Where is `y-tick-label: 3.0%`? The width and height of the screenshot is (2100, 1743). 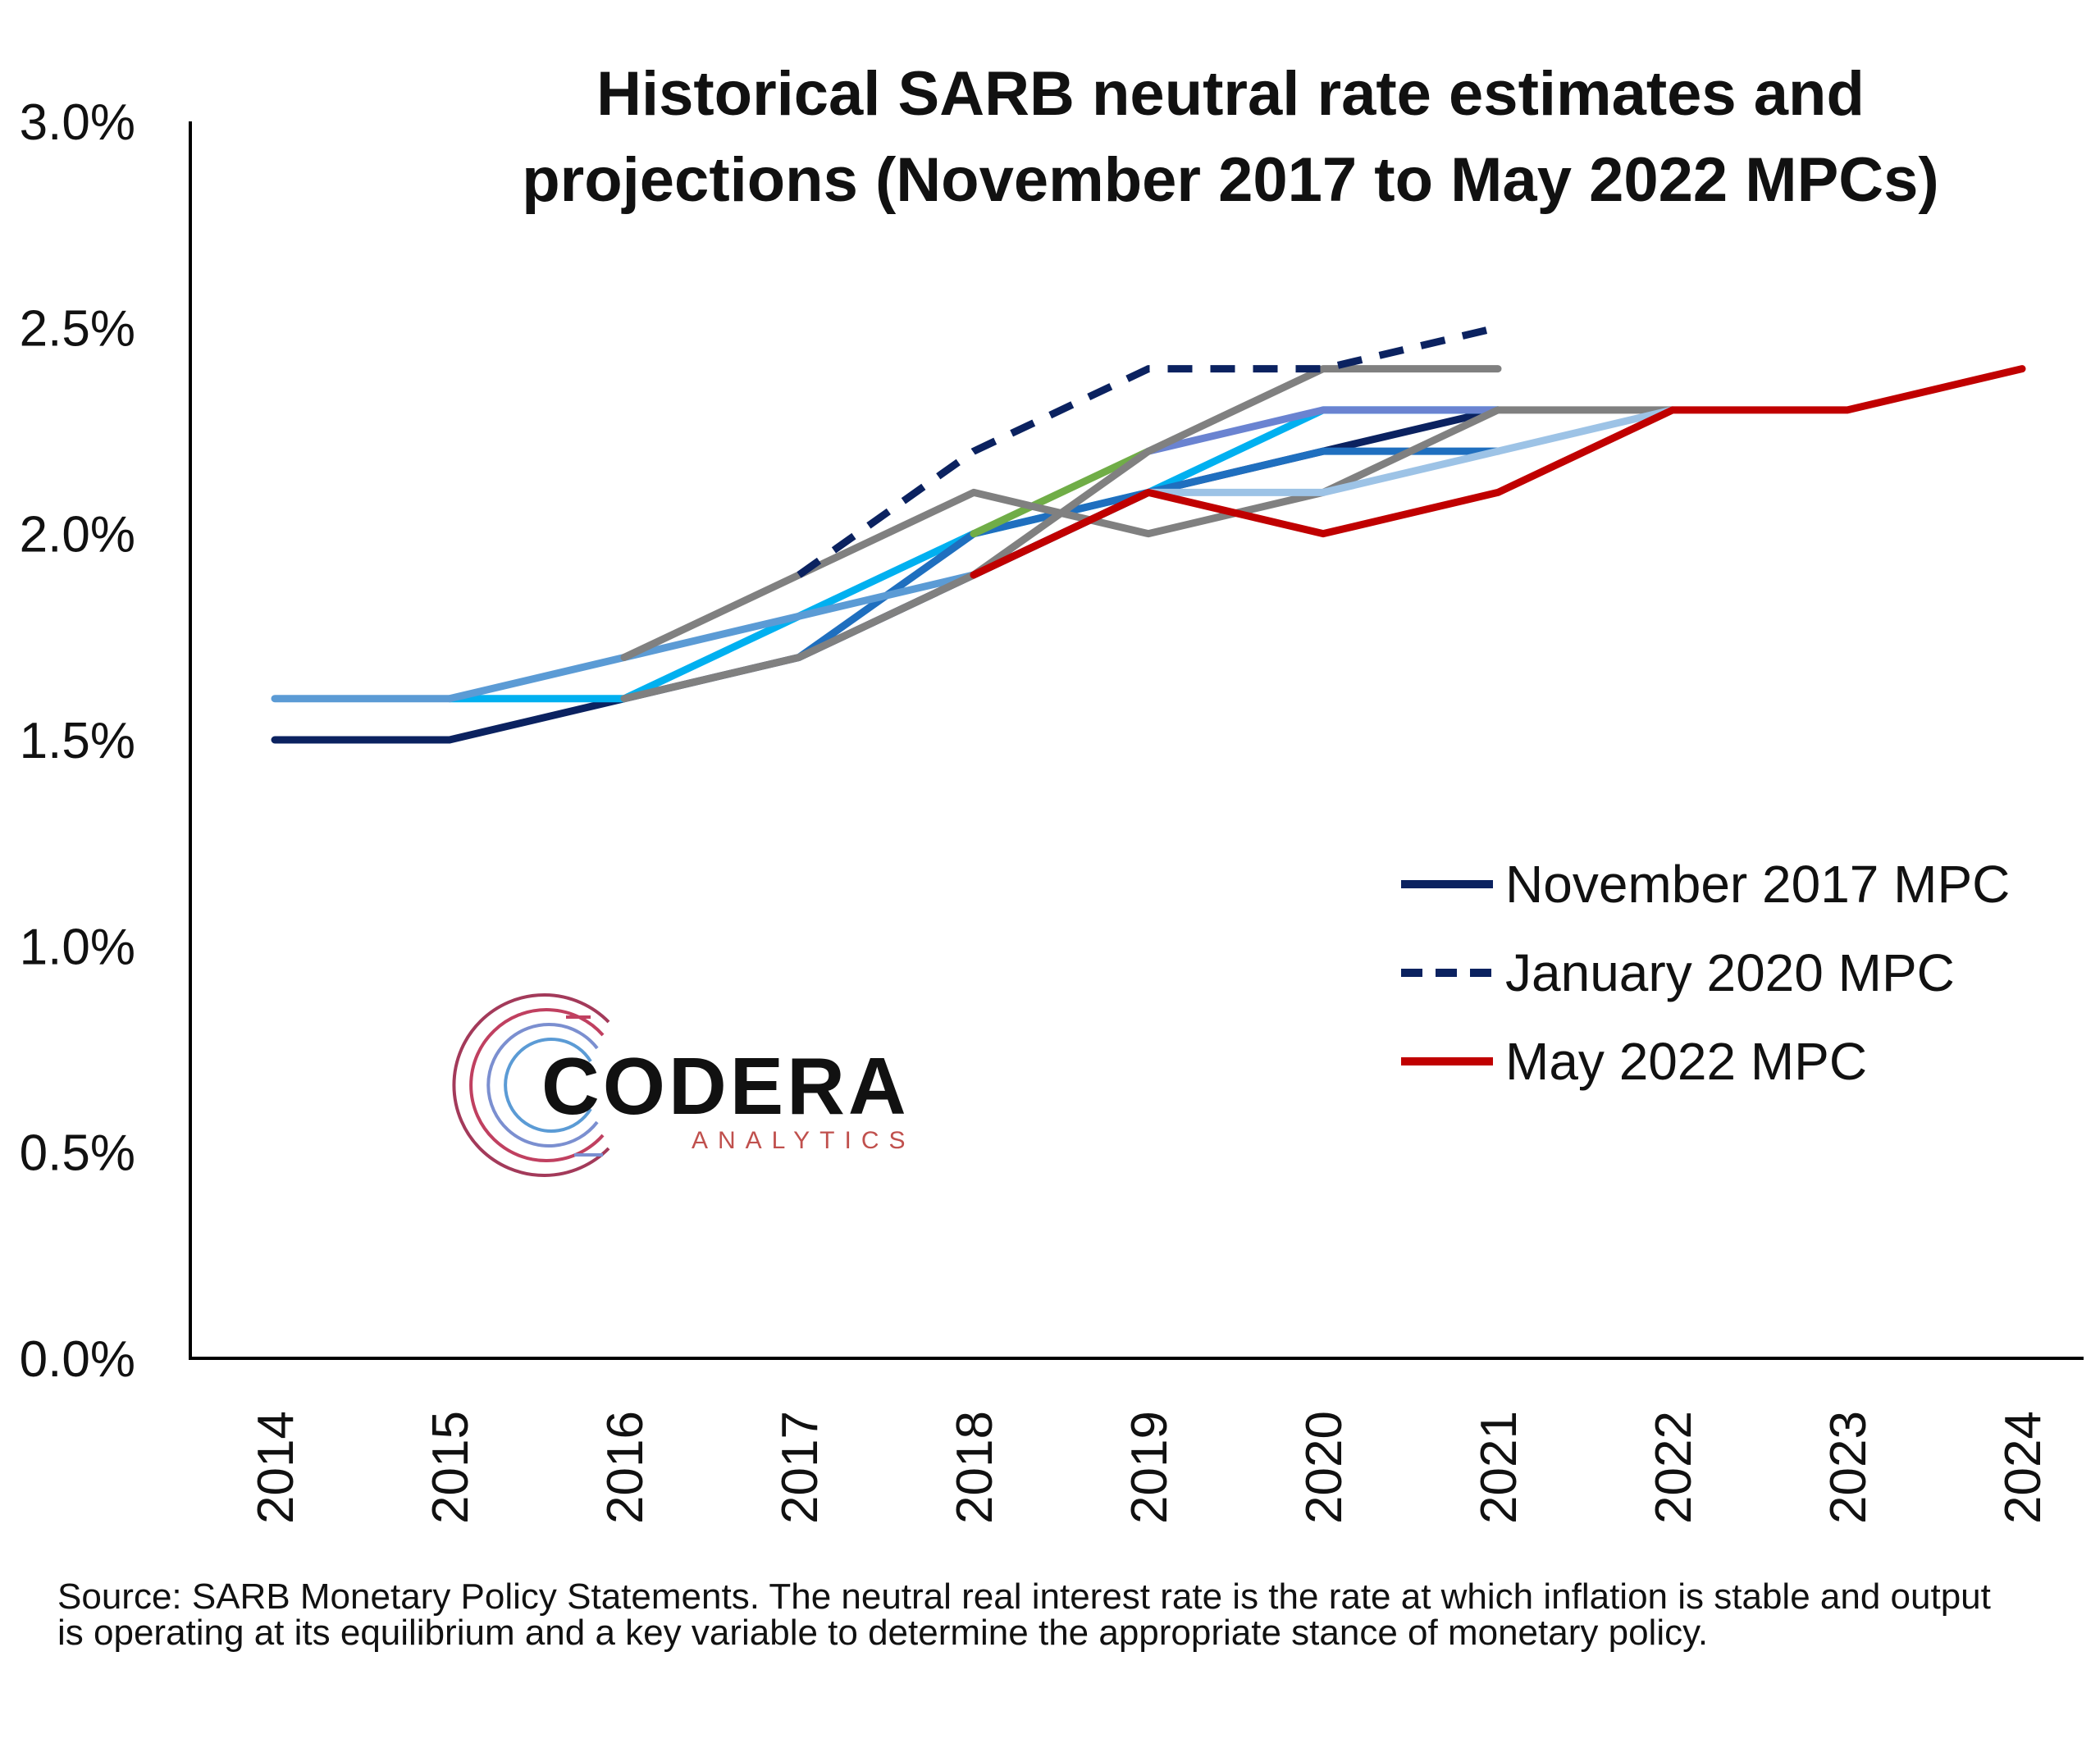 y-tick-label: 3.0% is located at coordinates (77, 122).